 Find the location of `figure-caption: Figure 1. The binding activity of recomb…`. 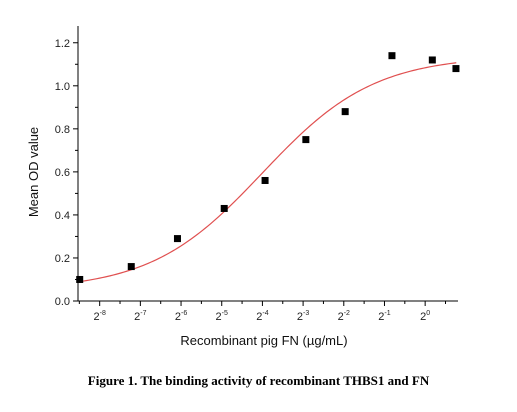

figure-caption: Figure 1. The binding activity of recomb… is located at coordinates (258, 380).